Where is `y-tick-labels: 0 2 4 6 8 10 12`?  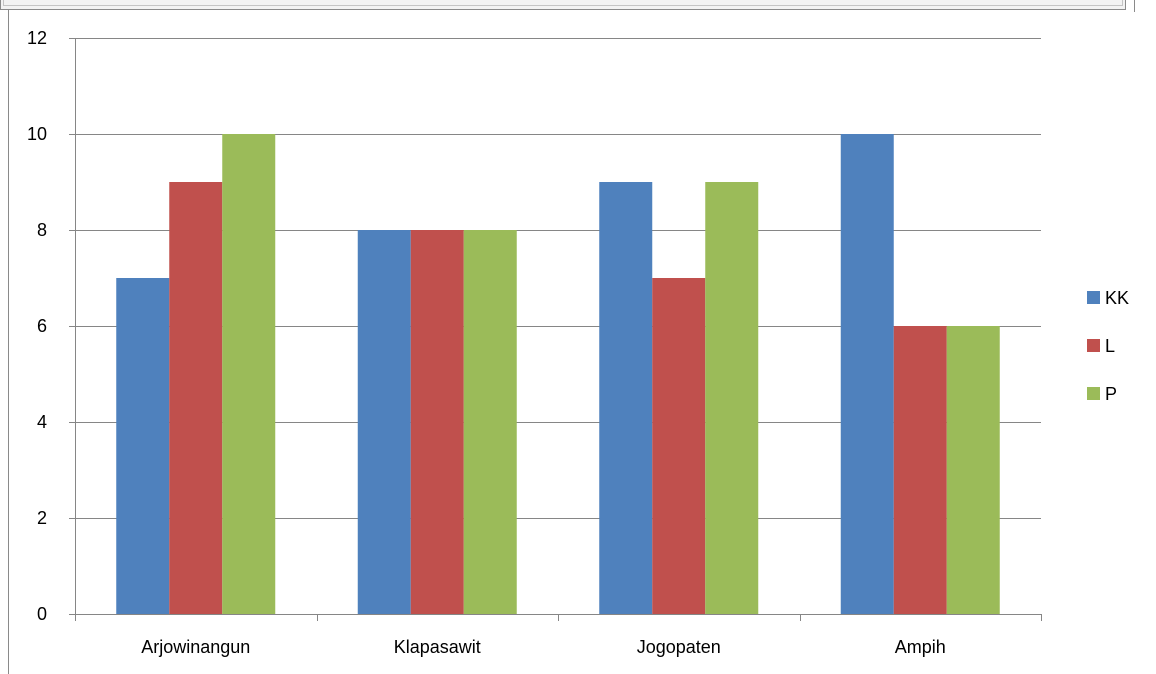
y-tick-labels: 0 2 4 6 8 10 12 is located at coordinates (37, 326).